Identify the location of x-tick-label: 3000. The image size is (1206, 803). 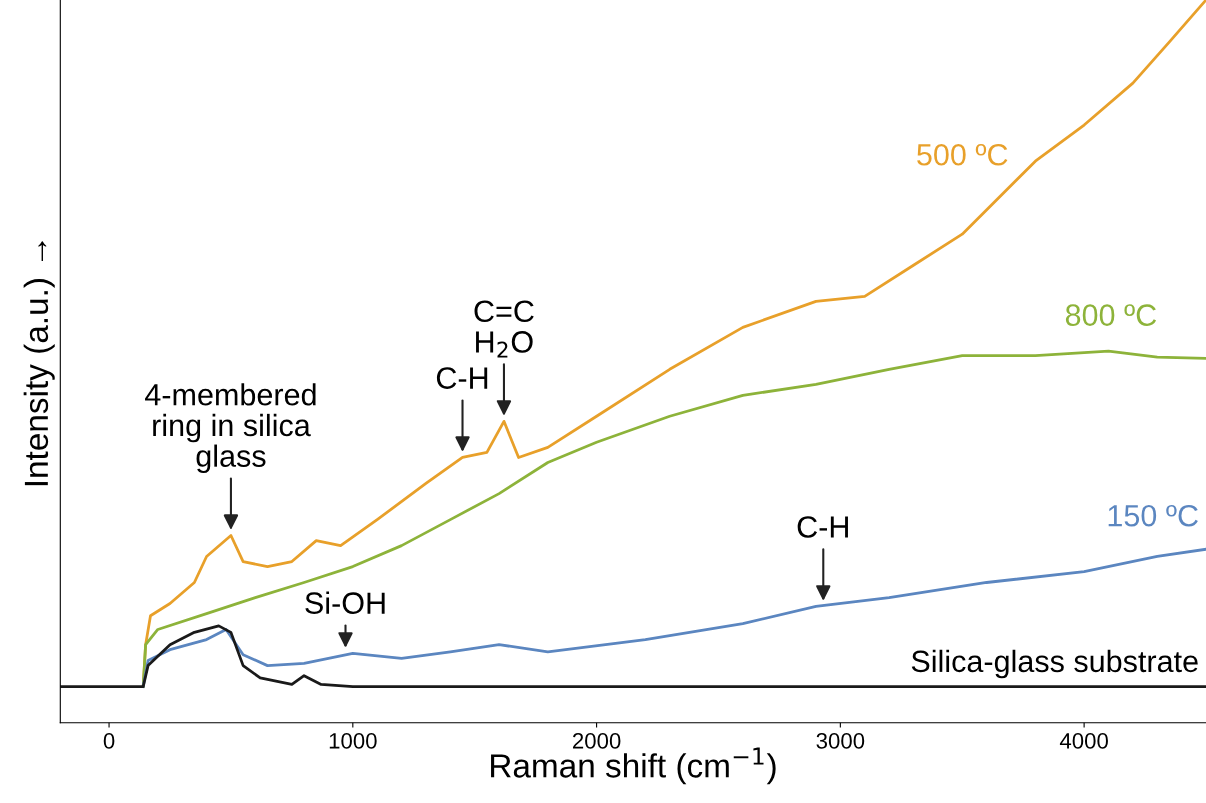
(840, 741).